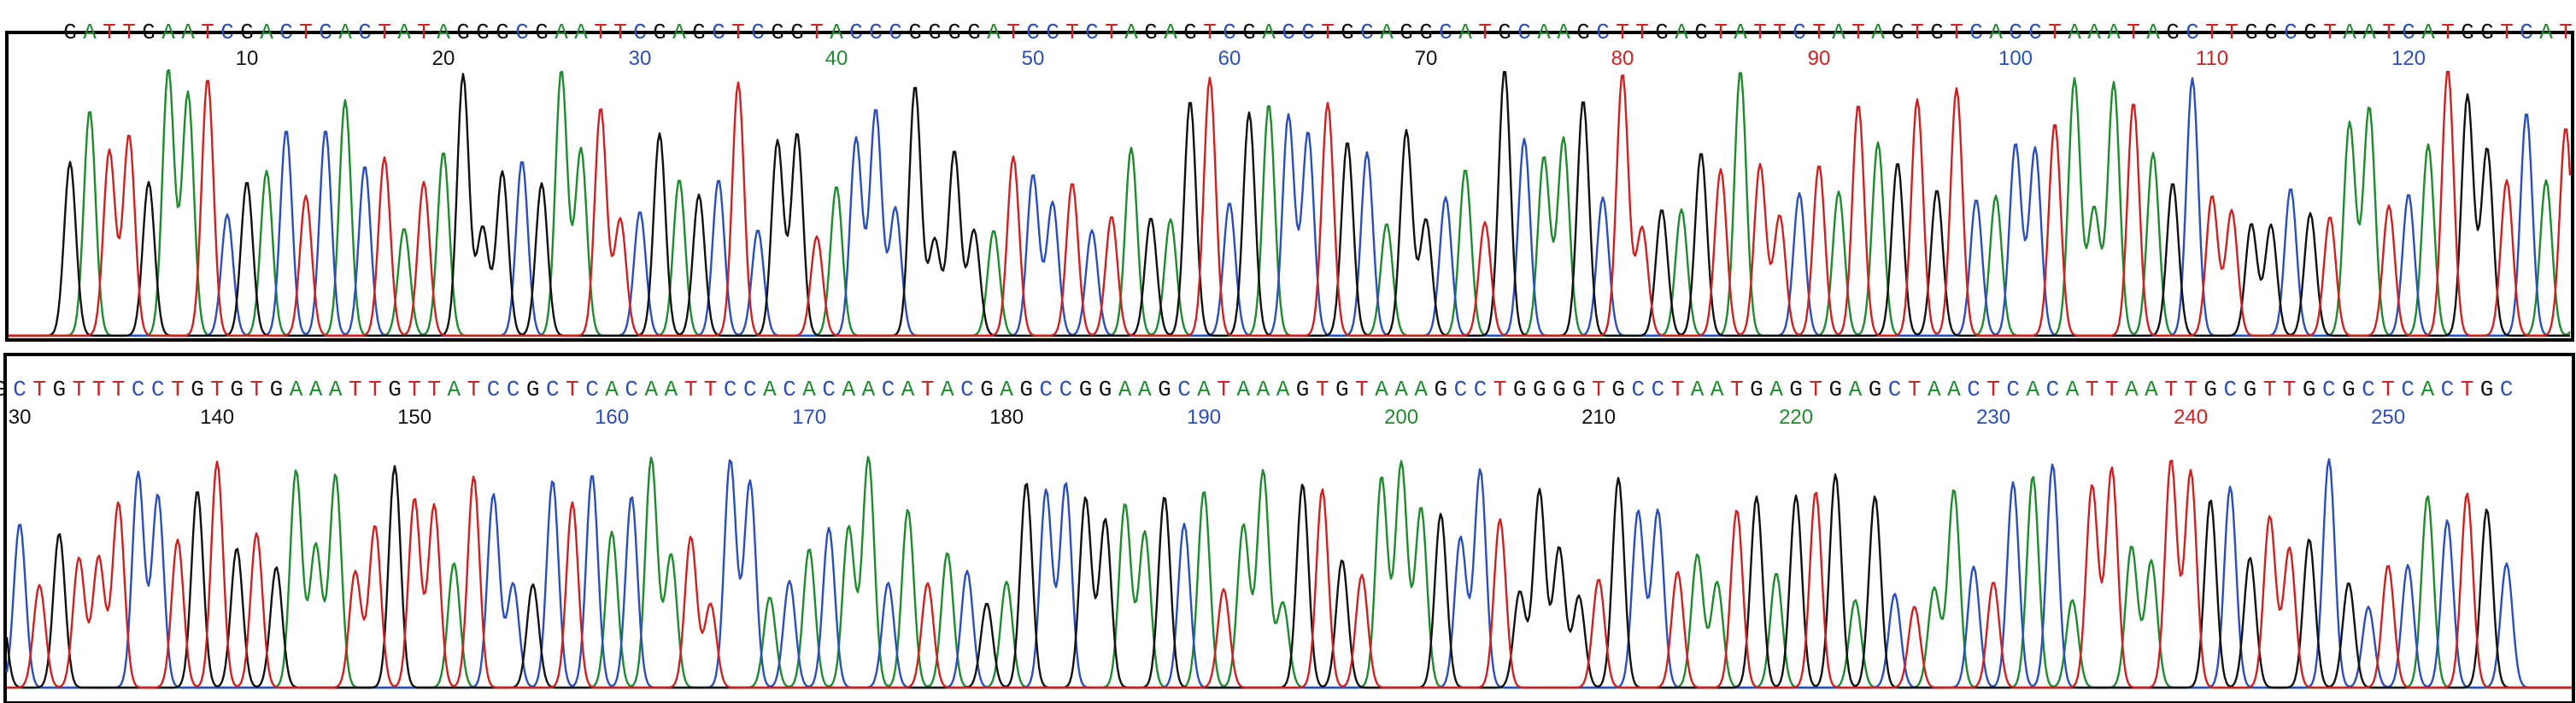 The image size is (2576, 703). I want to click on position-label: 160, so click(612, 417).